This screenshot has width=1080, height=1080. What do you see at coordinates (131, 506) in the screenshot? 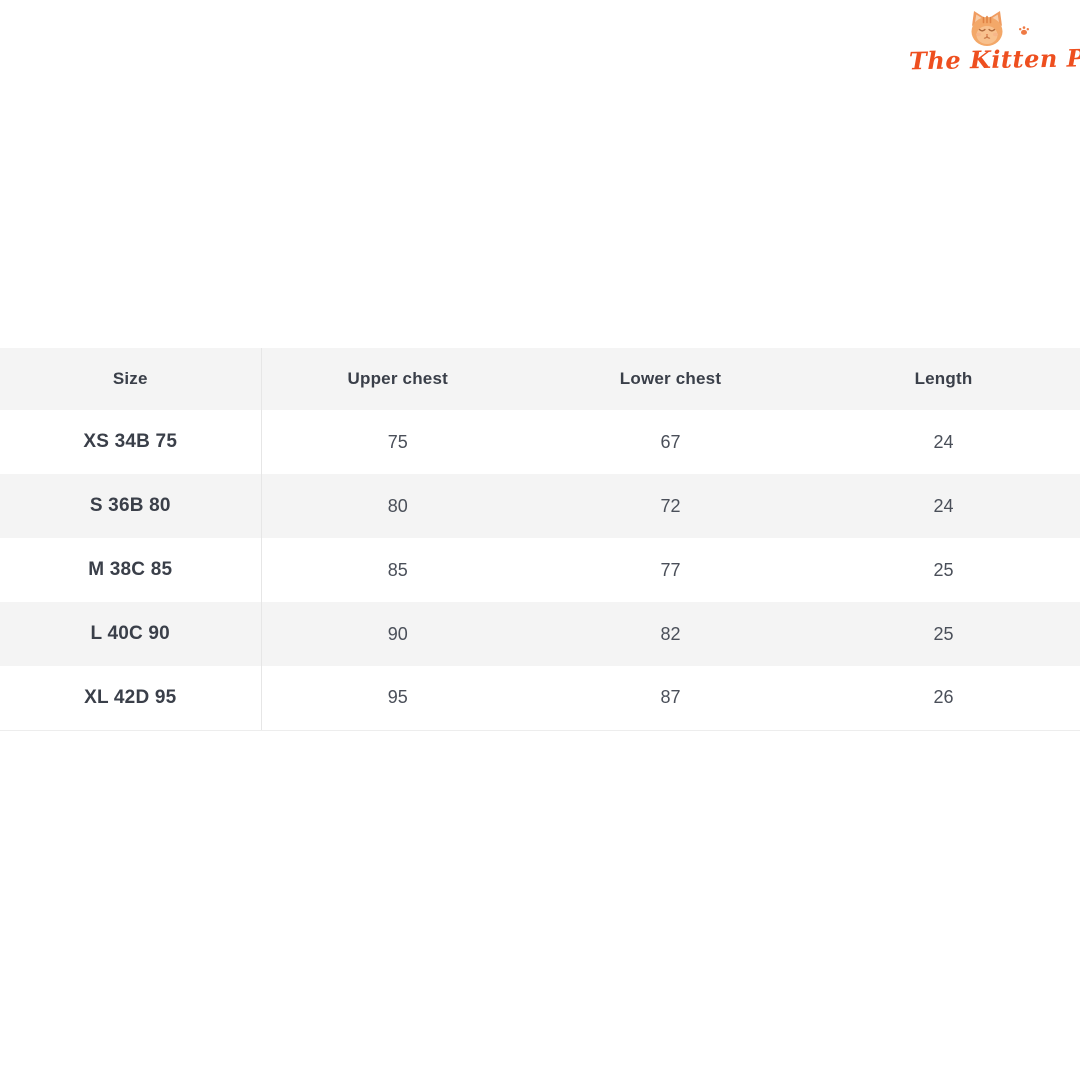
I see `size-cell: S 36B 80` at bounding box center [131, 506].